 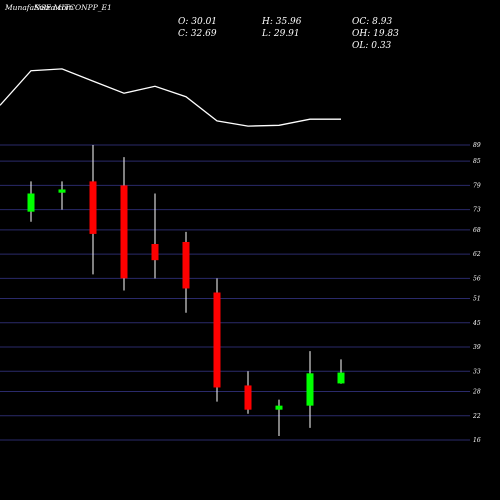 I want to click on y-tick-label: 56, so click(x=477, y=278).